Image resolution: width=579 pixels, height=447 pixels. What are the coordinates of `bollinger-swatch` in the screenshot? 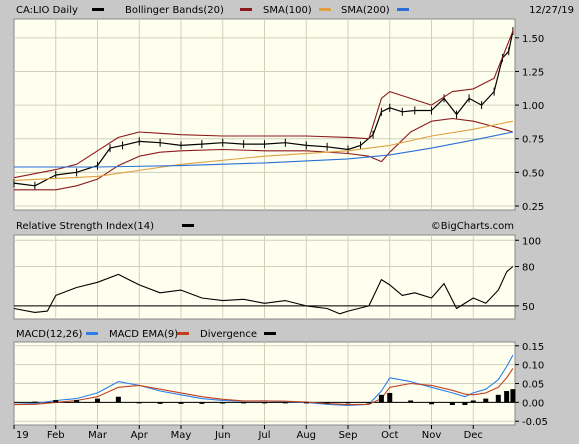 It's located at (246, 9).